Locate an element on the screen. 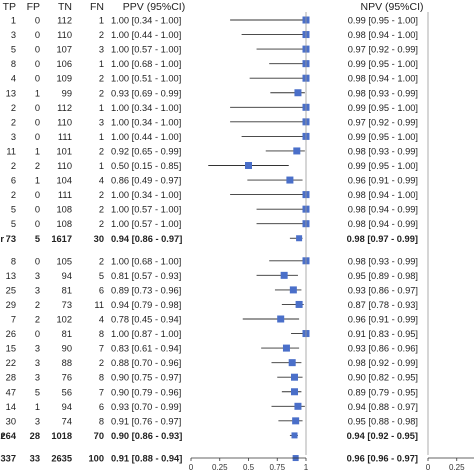 The image size is (474, 474). tn-value: 76 is located at coordinates (67, 378).